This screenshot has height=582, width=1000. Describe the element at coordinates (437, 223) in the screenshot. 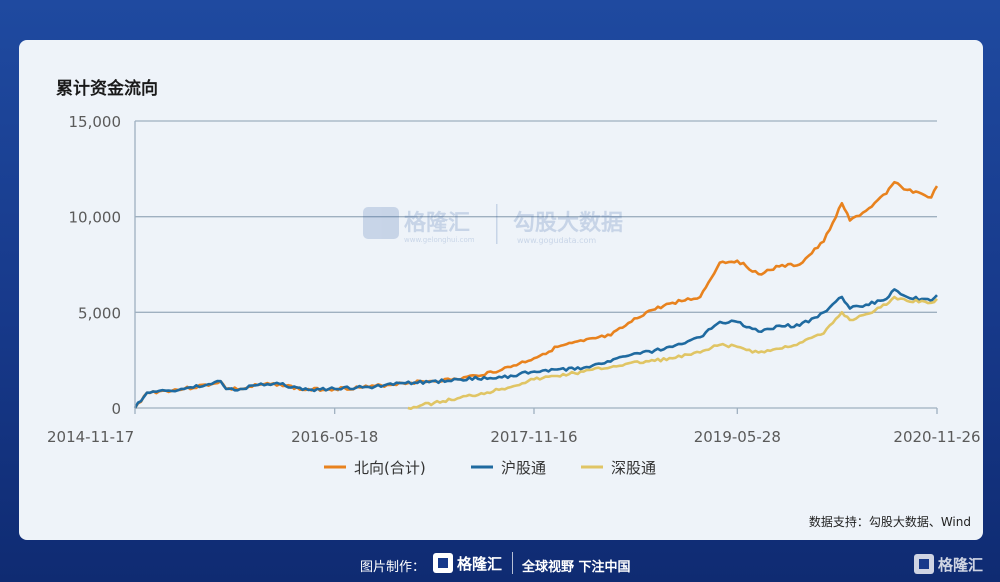

I see `watermark-brand: 格隆汇` at that location.